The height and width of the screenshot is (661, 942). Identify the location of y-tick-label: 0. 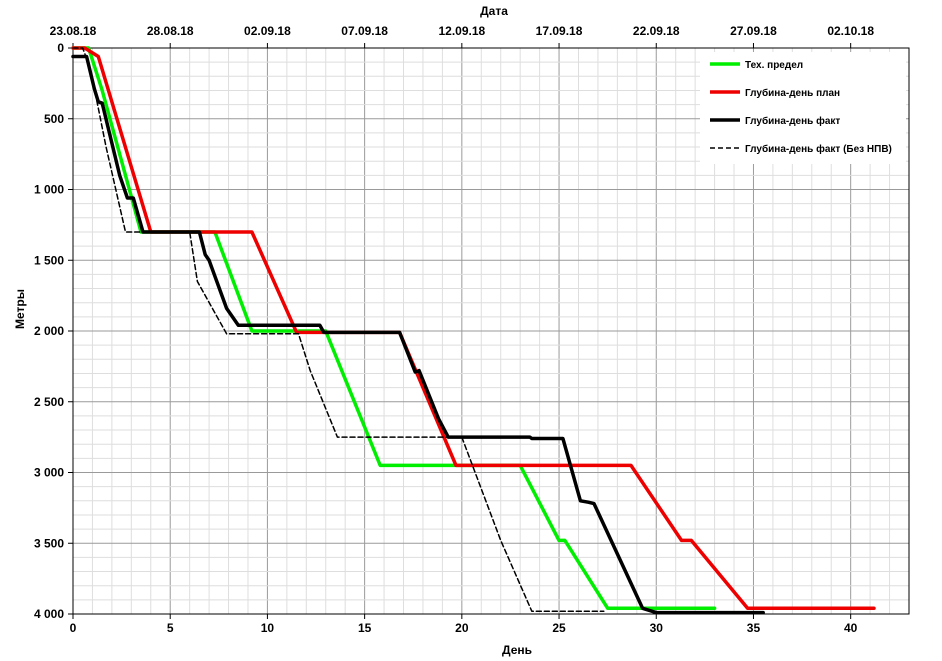
(60, 48).